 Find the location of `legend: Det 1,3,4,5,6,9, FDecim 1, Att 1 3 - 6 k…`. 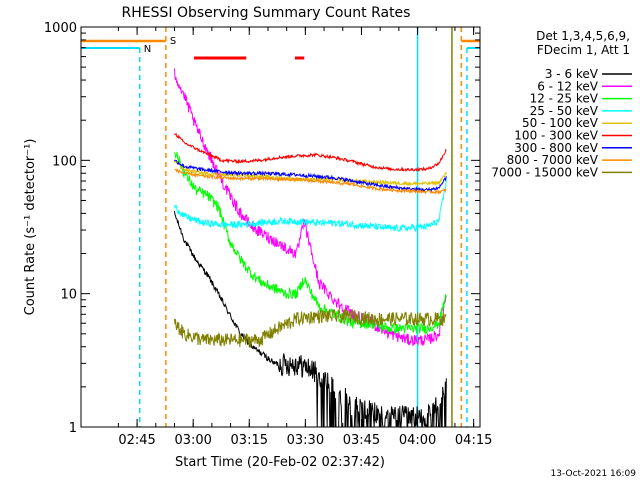

legend: Det 1,3,4,5,6,9, FDecim 1, Att 1 3 - 6 k… is located at coordinates (561, 104).